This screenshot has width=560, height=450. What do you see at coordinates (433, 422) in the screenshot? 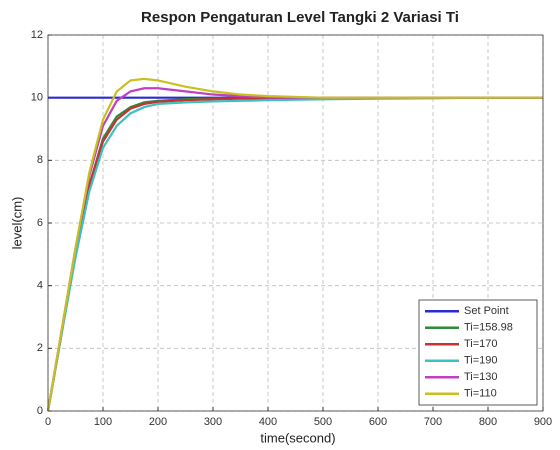
I see `x-tick-label: 700` at bounding box center [433, 422].